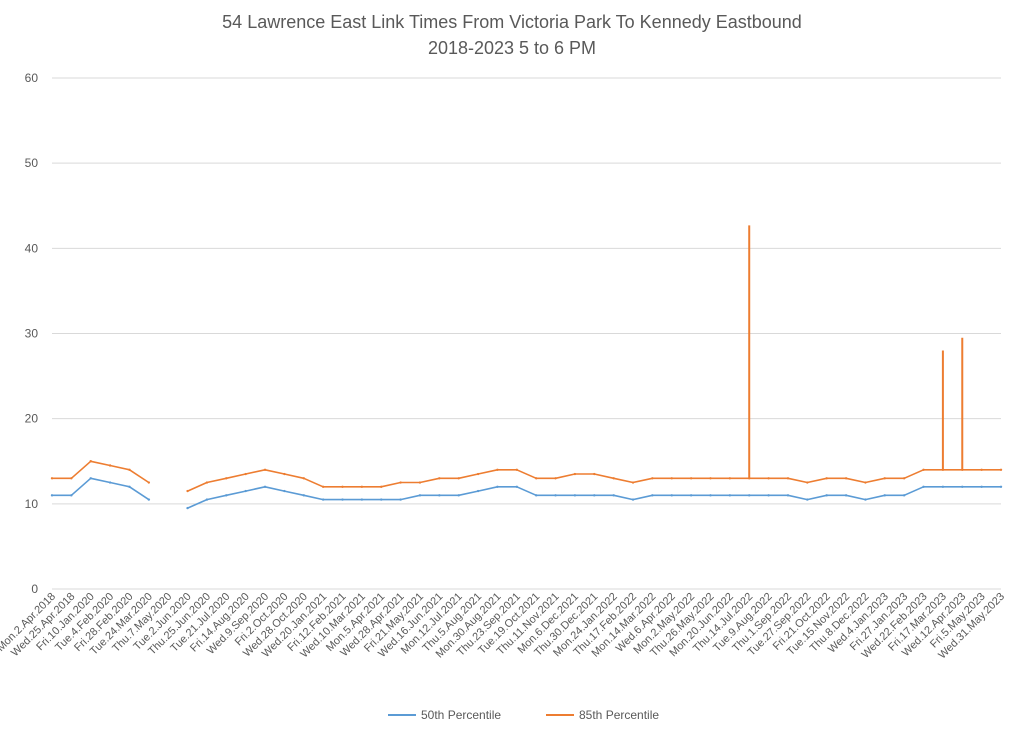 The height and width of the screenshot is (740, 1024). I want to click on y-tick-label: 0, so click(34, 589).